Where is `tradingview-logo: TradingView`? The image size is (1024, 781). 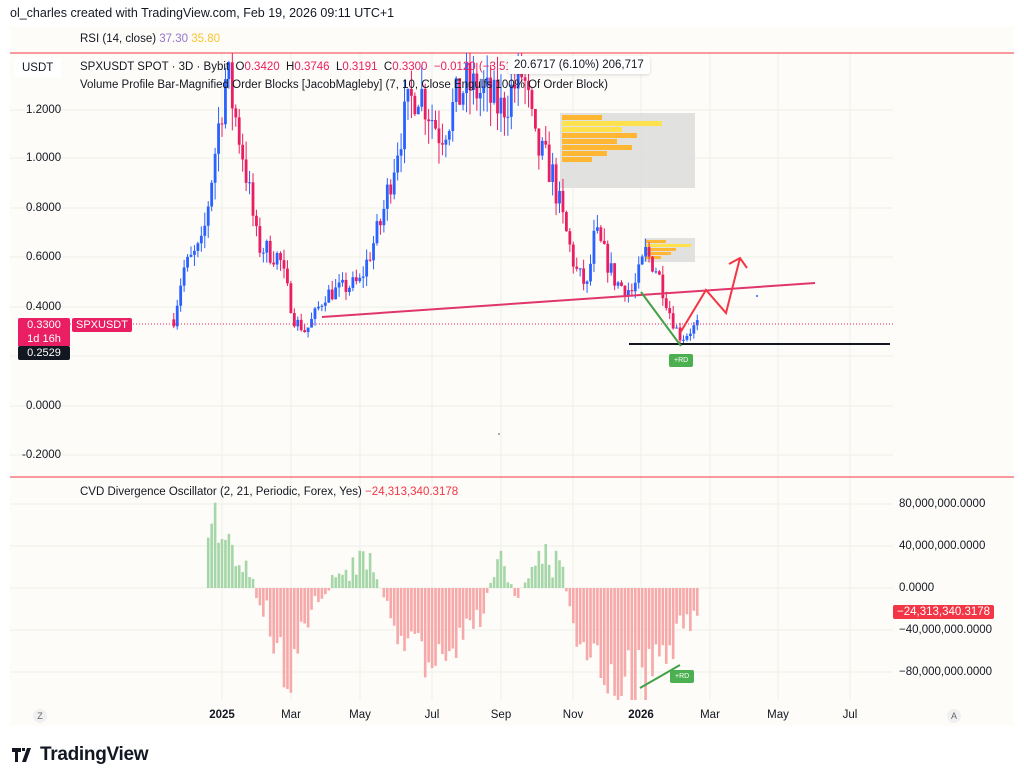 tradingview-logo: TradingView is located at coordinates (80, 755).